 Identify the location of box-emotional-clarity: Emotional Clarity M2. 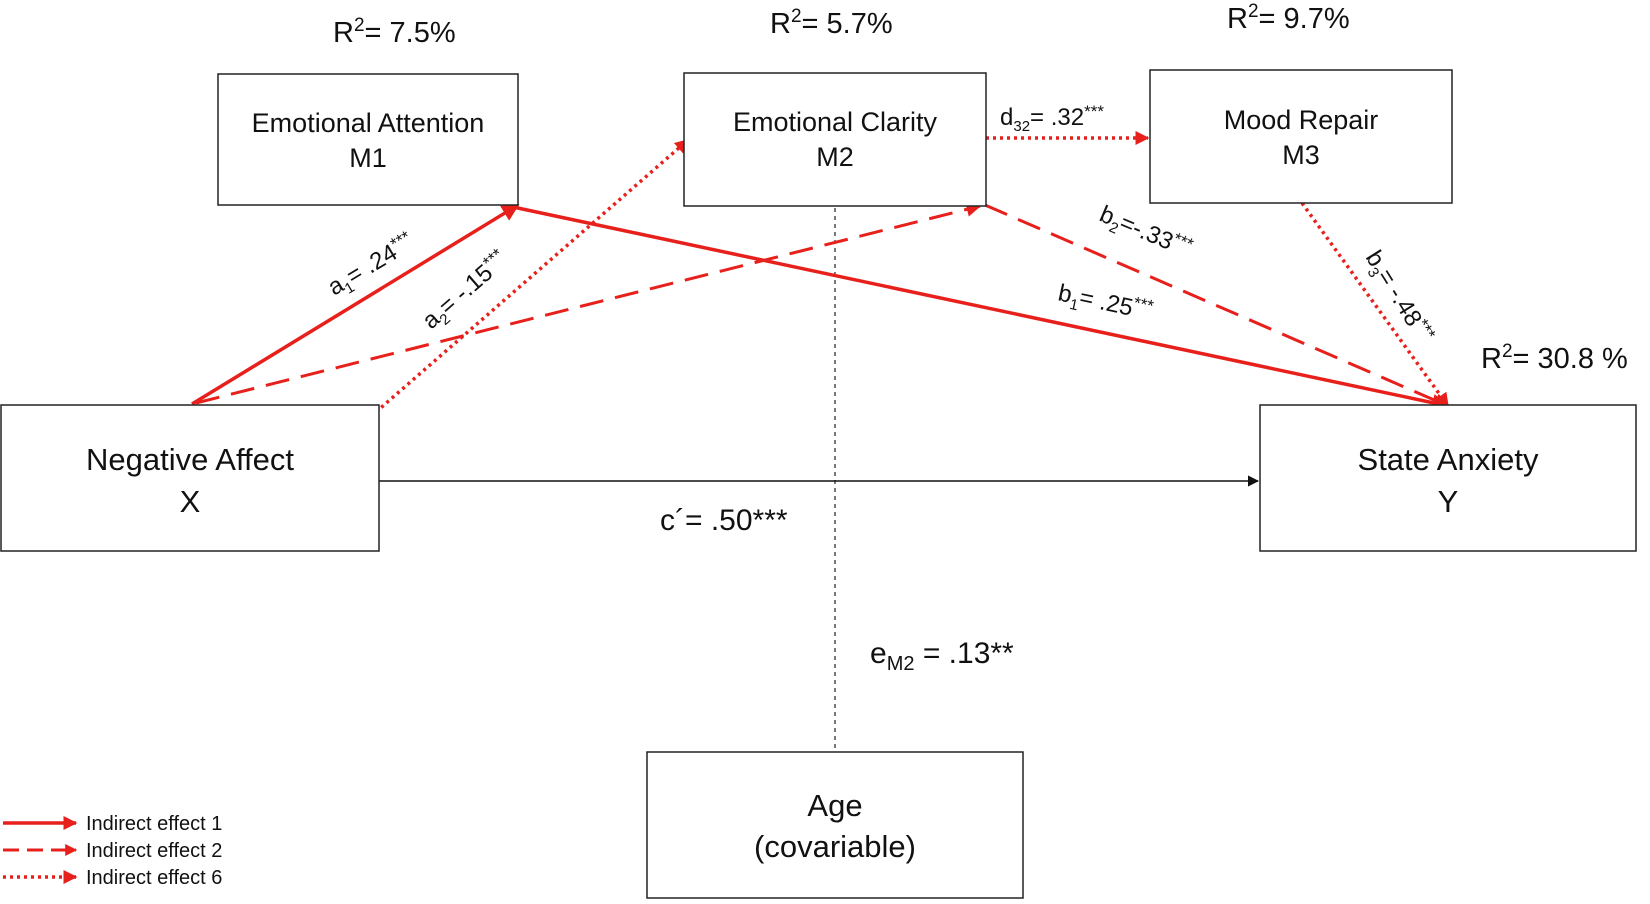
(835, 139).